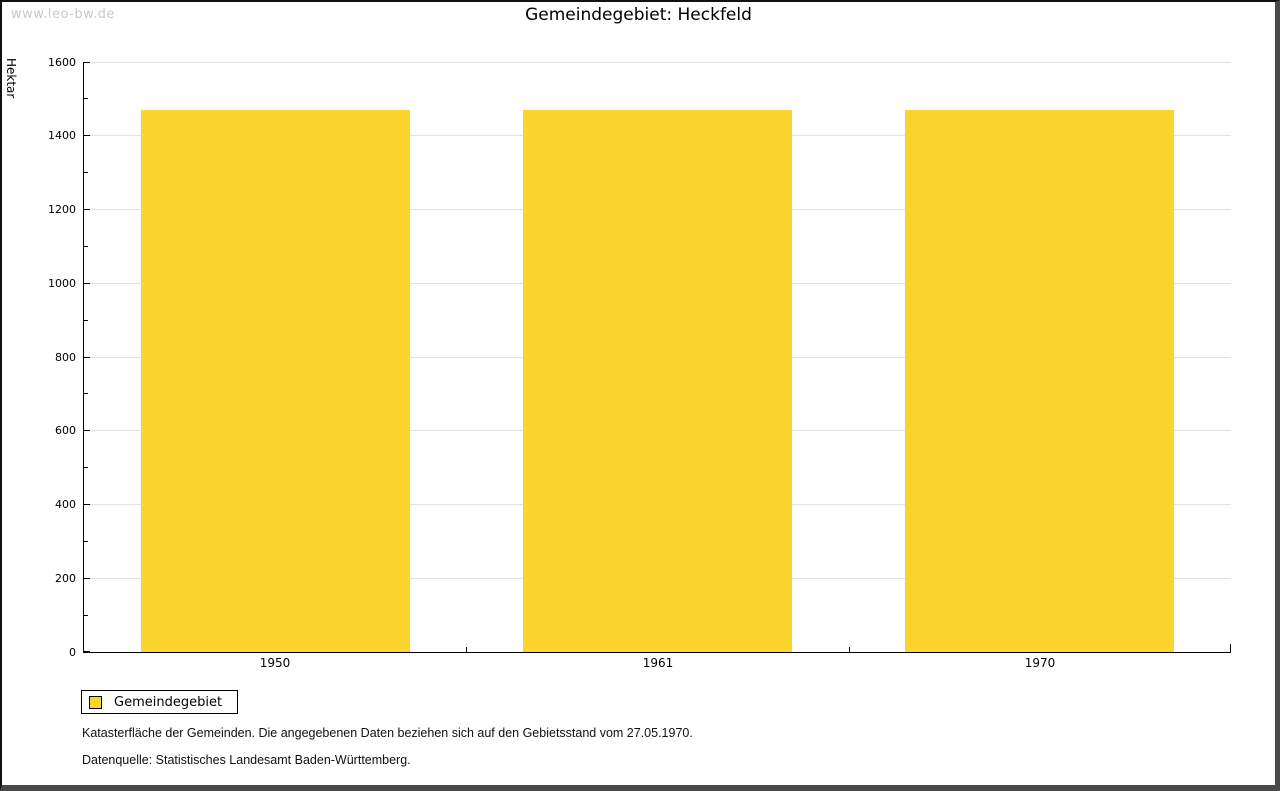  I want to click on bar-1970, so click(1039, 381).